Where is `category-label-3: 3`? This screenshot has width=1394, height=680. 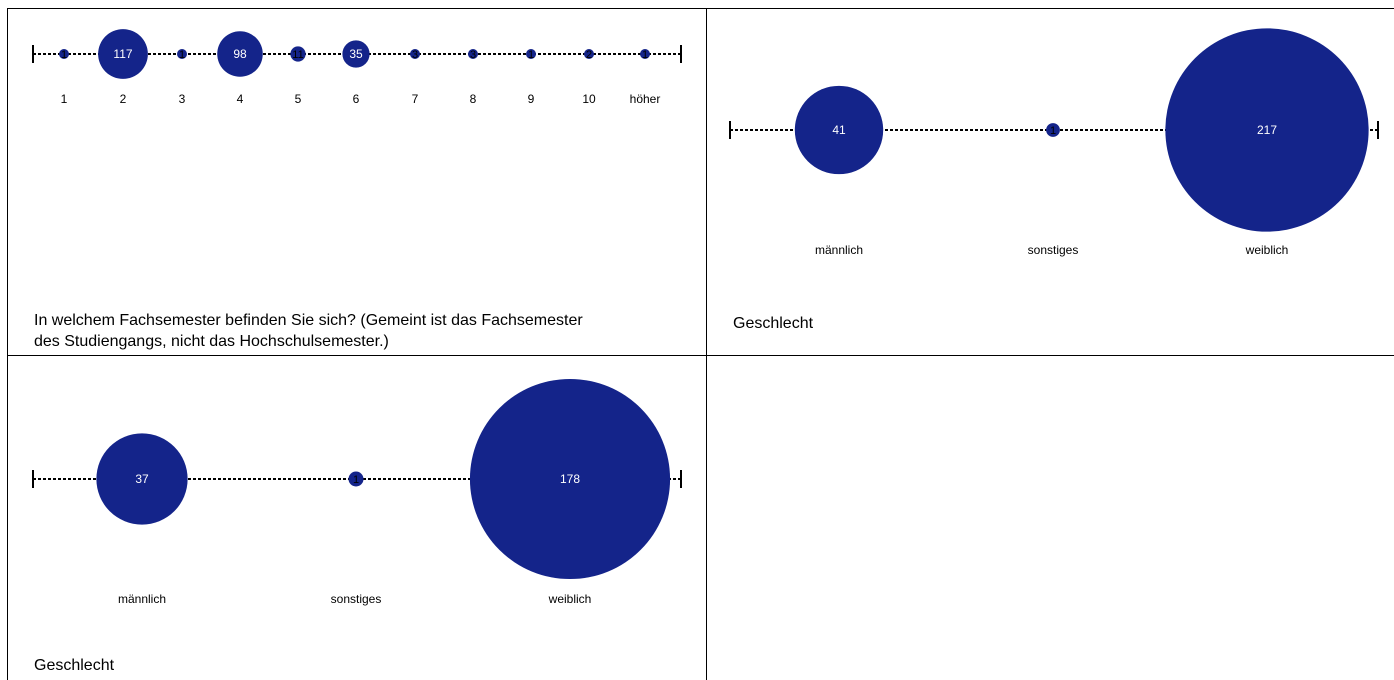
category-label-3: 3 is located at coordinates (182, 99).